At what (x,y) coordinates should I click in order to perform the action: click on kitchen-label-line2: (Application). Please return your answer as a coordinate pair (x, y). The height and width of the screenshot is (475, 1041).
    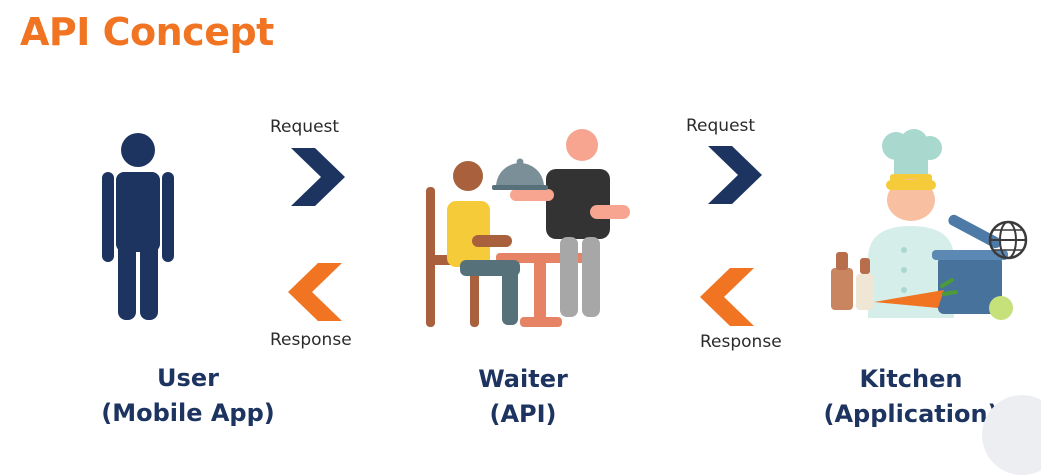
    Looking at the image, I should click on (911, 414).